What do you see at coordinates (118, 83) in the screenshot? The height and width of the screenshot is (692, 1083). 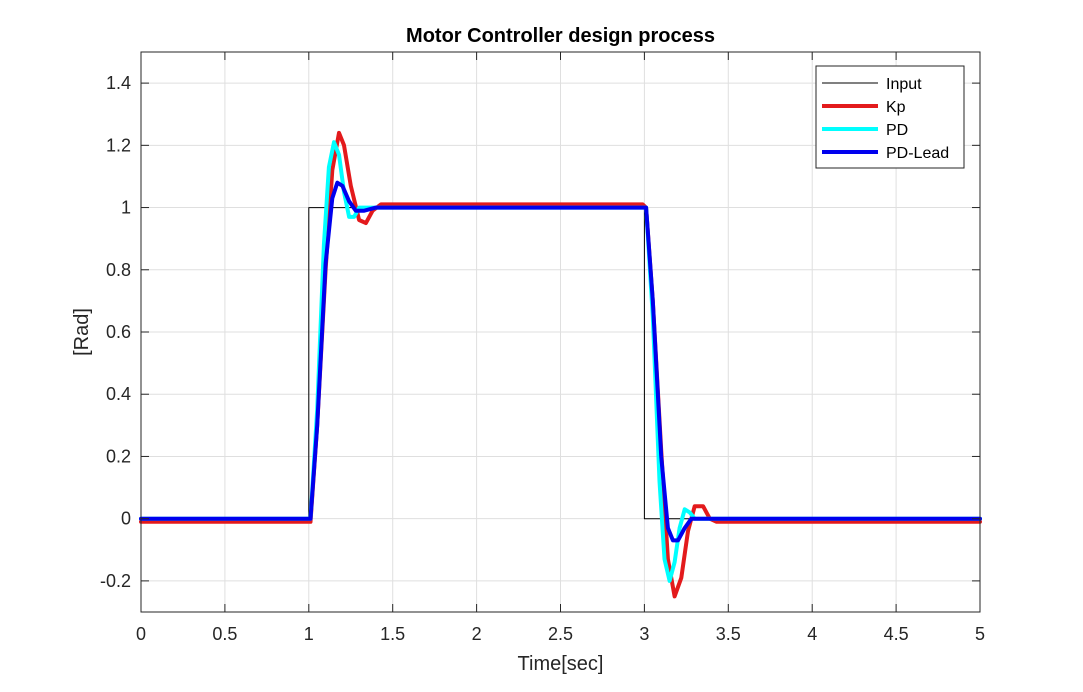 I see `y-tick-label: 1.4` at bounding box center [118, 83].